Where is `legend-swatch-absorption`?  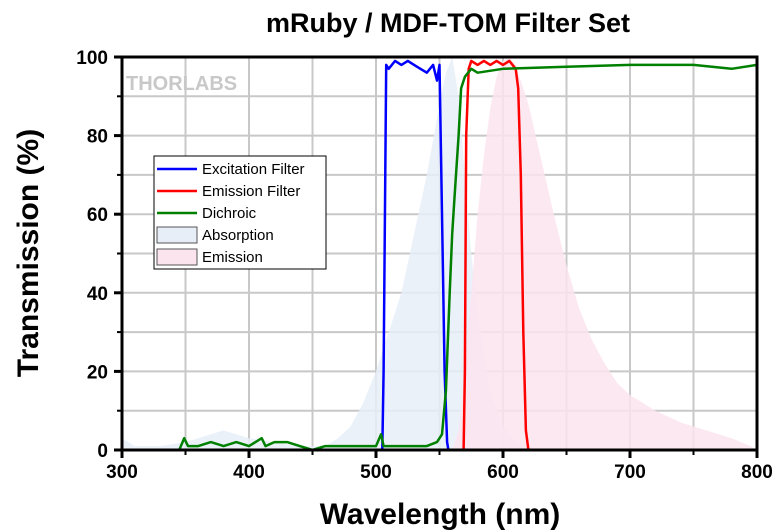 legend-swatch-absorption is located at coordinates (177, 235).